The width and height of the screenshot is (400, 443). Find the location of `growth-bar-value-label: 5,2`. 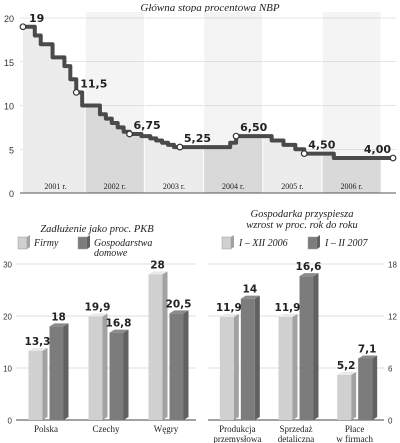

growth-bar-value-label: 5,2 is located at coordinates (346, 366).